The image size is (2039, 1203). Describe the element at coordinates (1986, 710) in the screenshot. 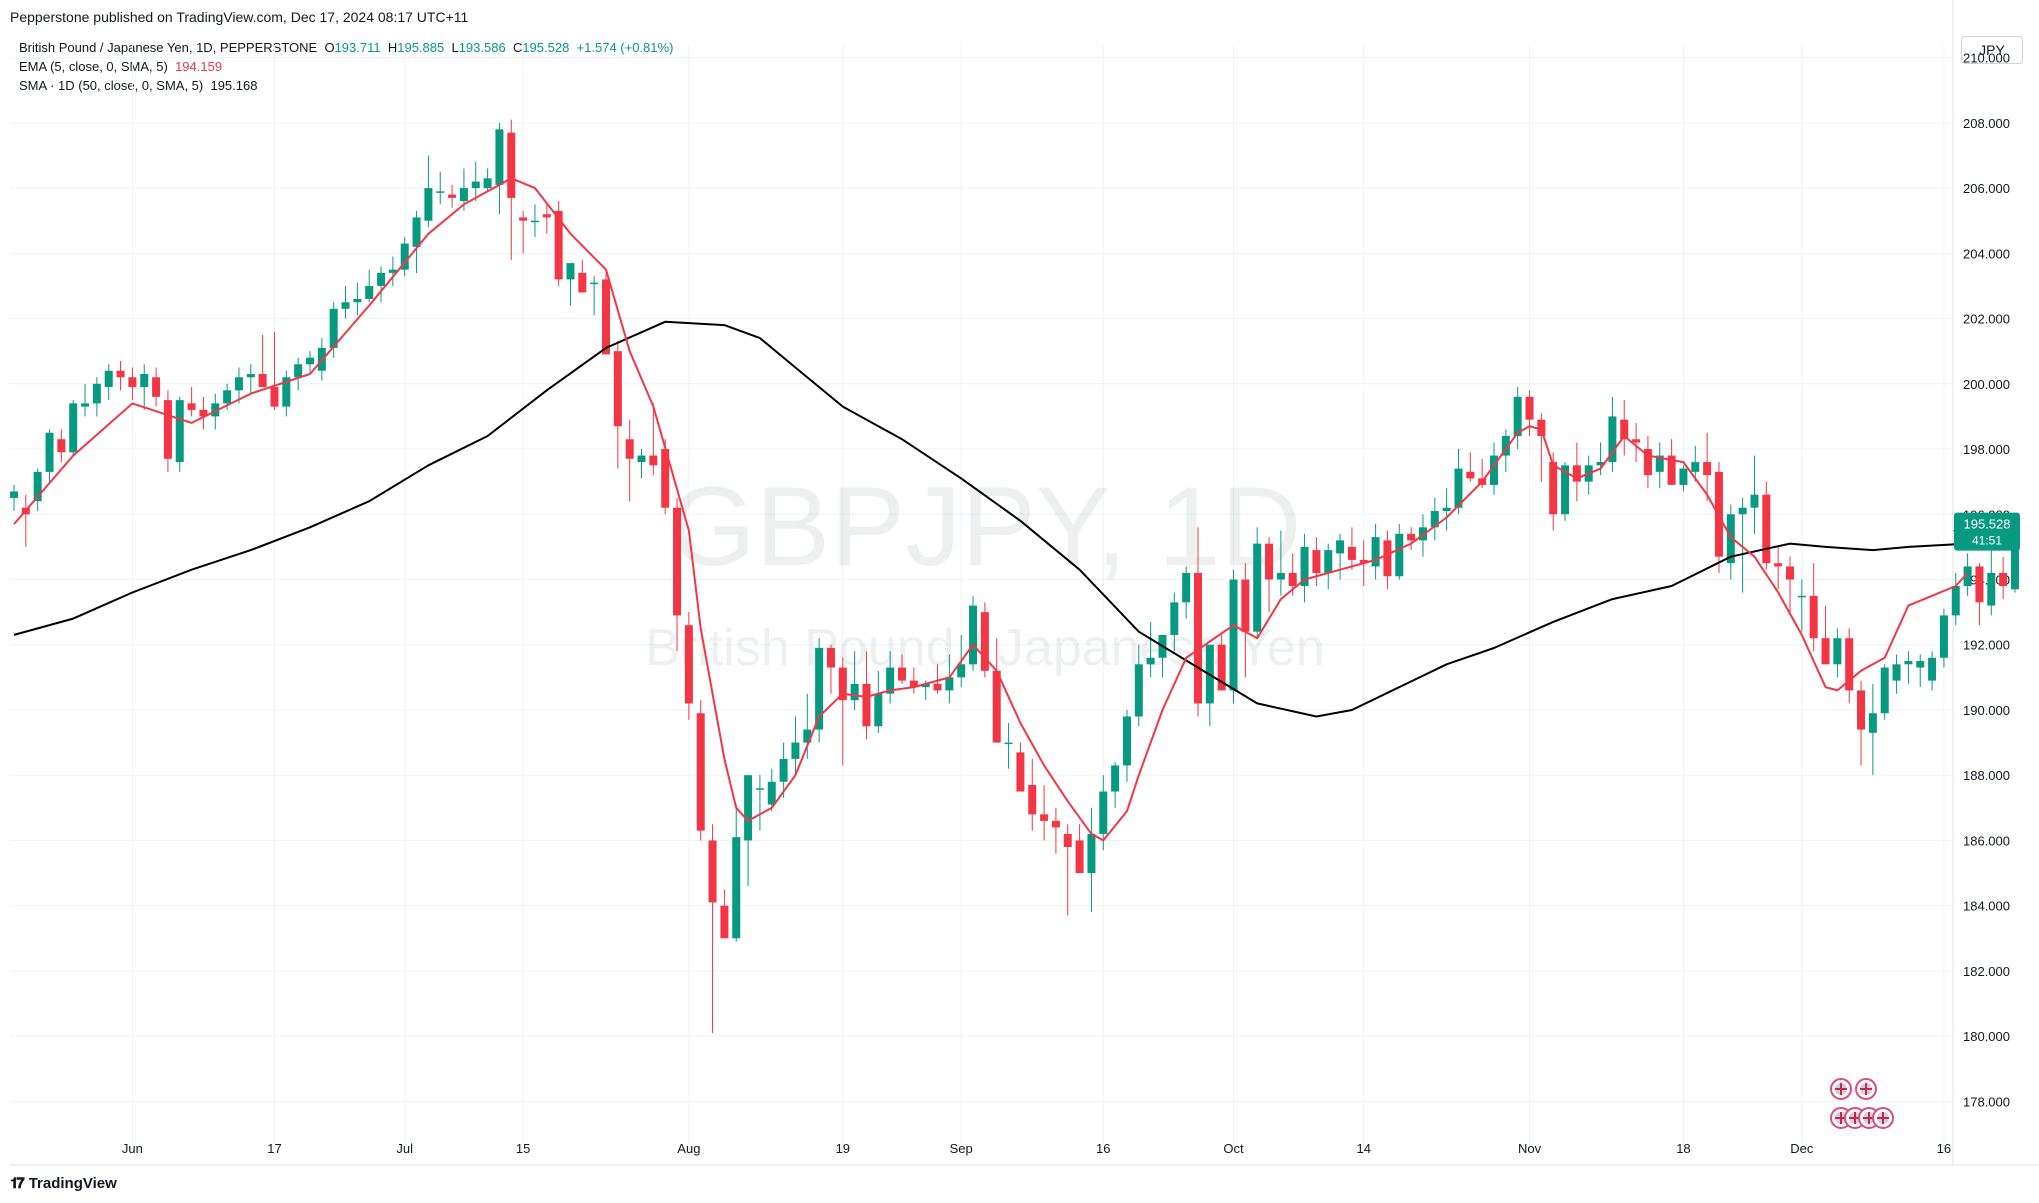

I see `y-tick-label: 190.000` at that location.